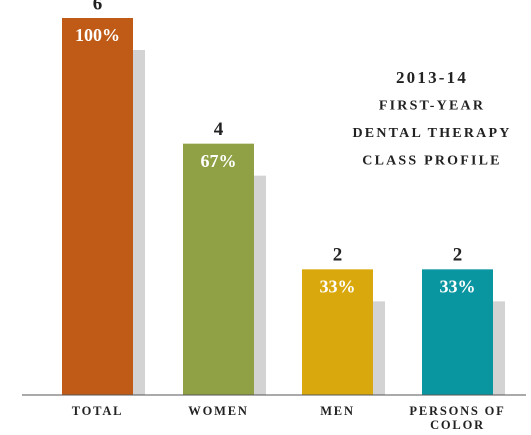  I want to click on category-label: WOMEN, so click(218, 411).